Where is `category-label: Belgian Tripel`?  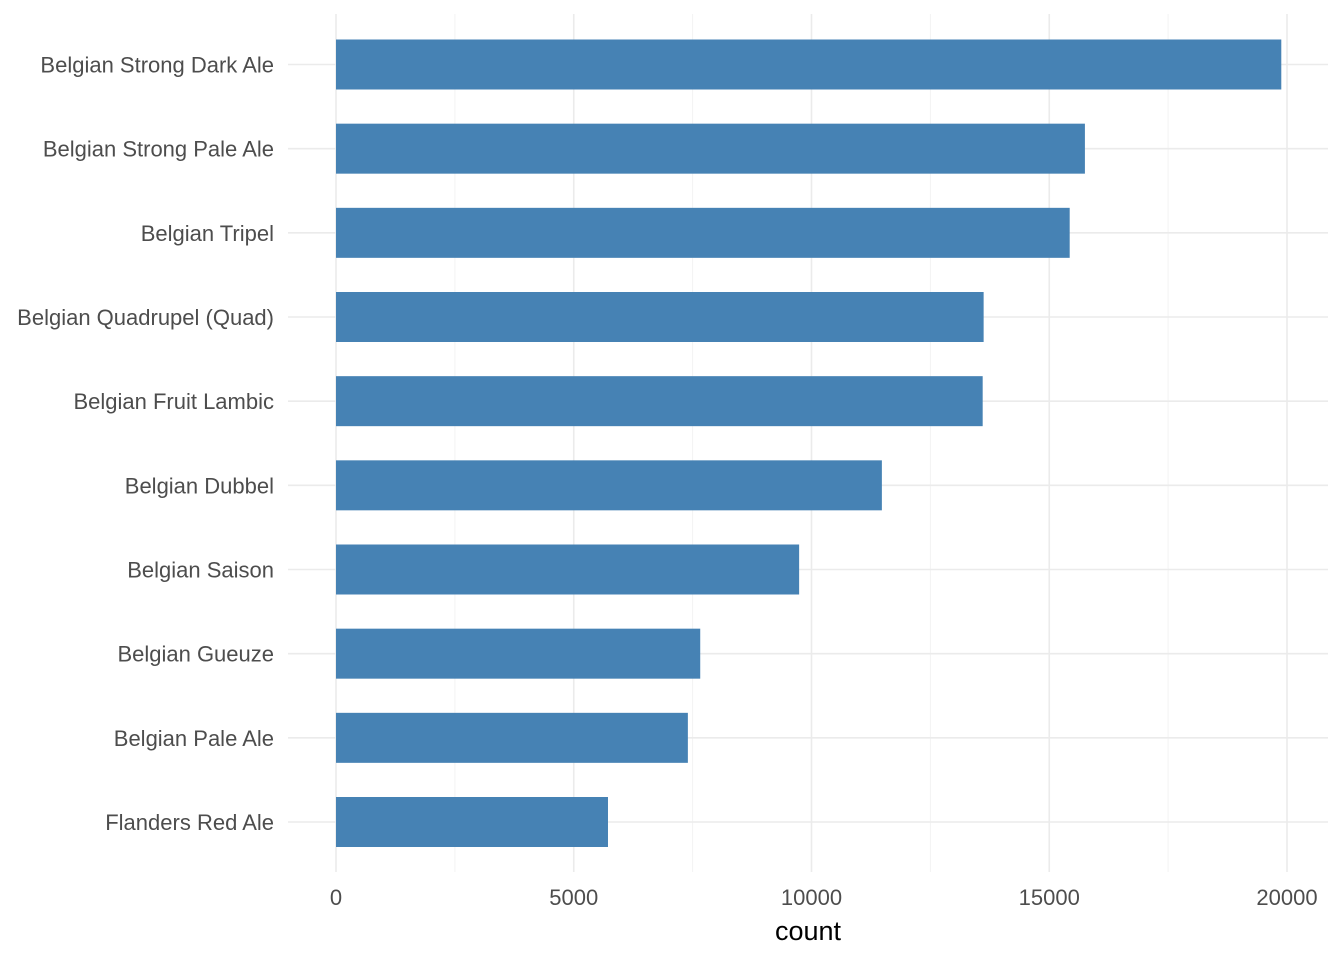 category-label: Belgian Tripel is located at coordinates (207, 233).